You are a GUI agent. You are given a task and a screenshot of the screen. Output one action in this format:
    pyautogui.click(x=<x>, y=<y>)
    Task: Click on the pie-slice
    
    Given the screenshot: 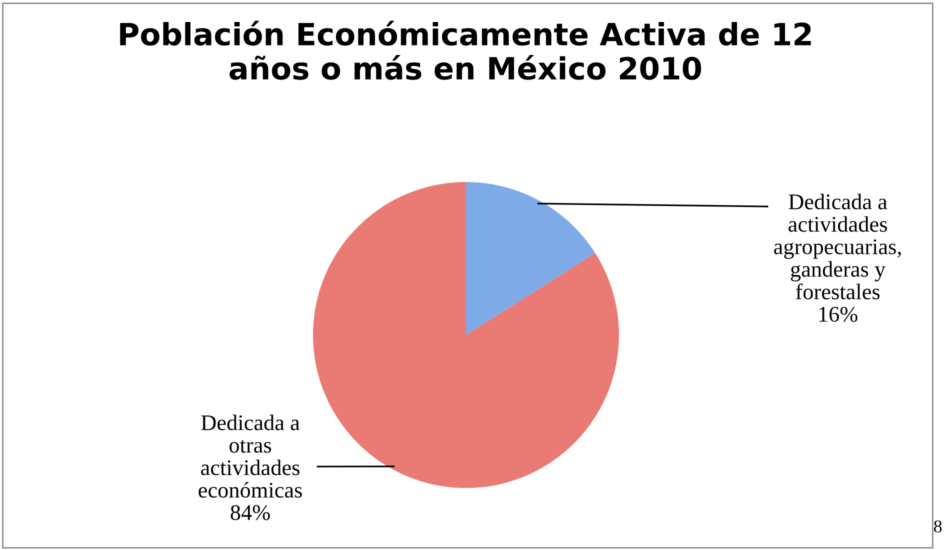 What is the action you would take?
    pyautogui.click(x=531, y=258)
    